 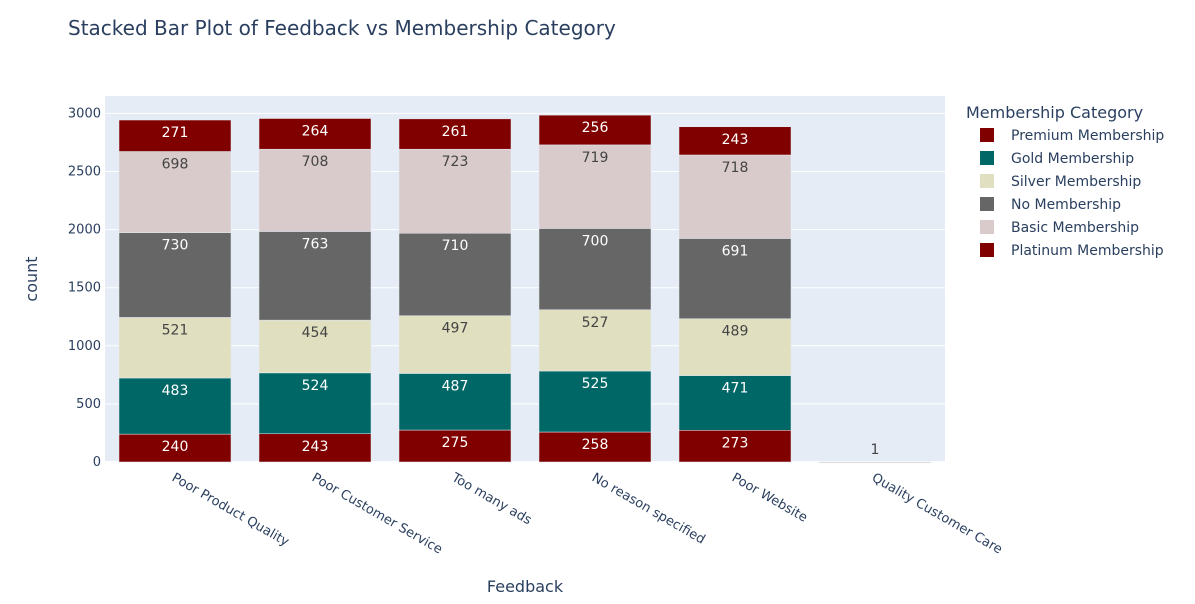 What do you see at coordinates (175, 133) in the screenshot?
I see `bar-value-label: 271` at bounding box center [175, 133].